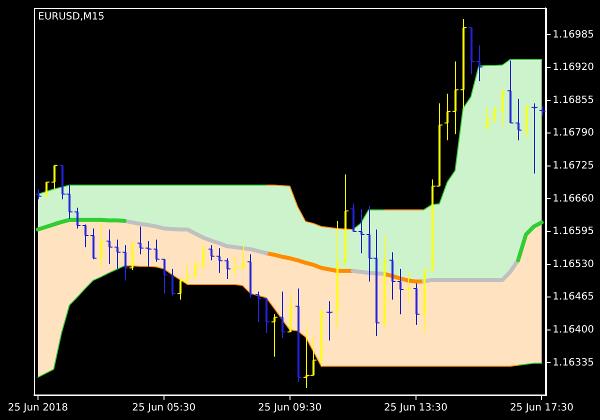 Image resolution: width=600 pixels, height=420 pixels. What do you see at coordinates (573, 100) in the screenshot?
I see `y-tick-label: 1.16855` at bounding box center [573, 100].